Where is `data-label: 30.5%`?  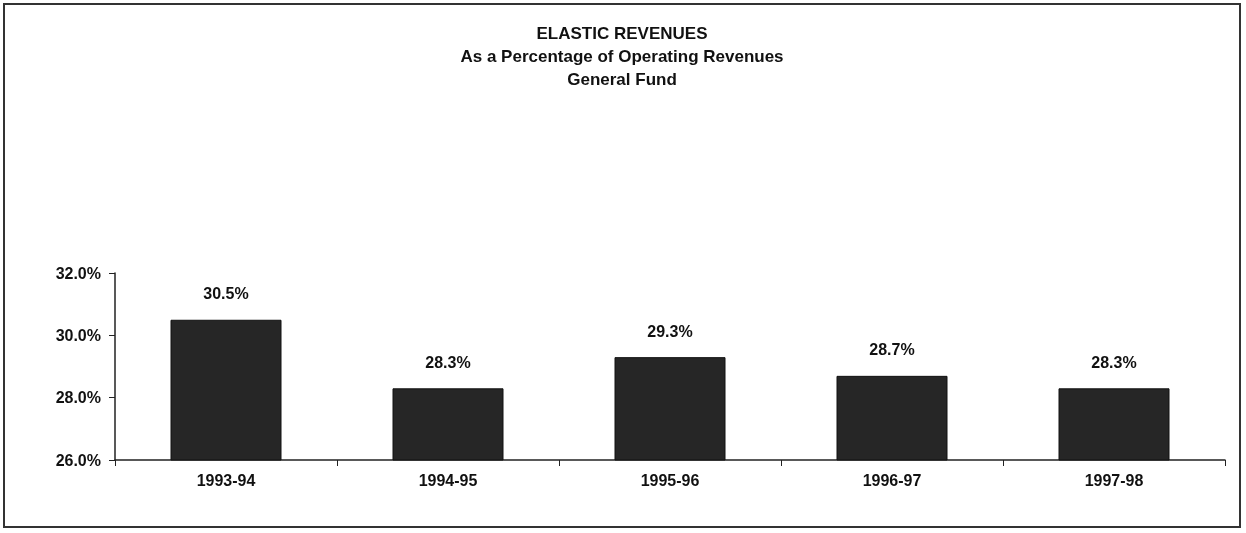
data-label: 30.5% is located at coordinates (226, 294).